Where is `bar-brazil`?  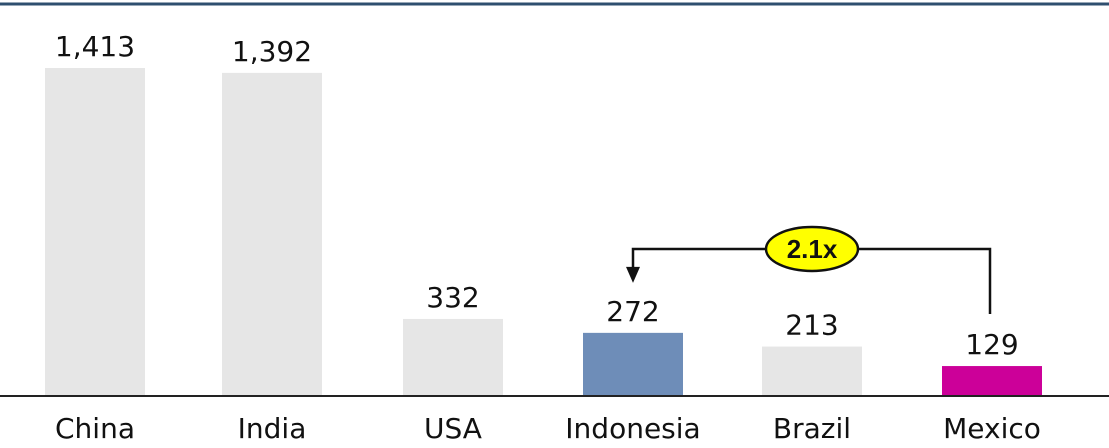 bar-brazil is located at coordinates (812, 371).